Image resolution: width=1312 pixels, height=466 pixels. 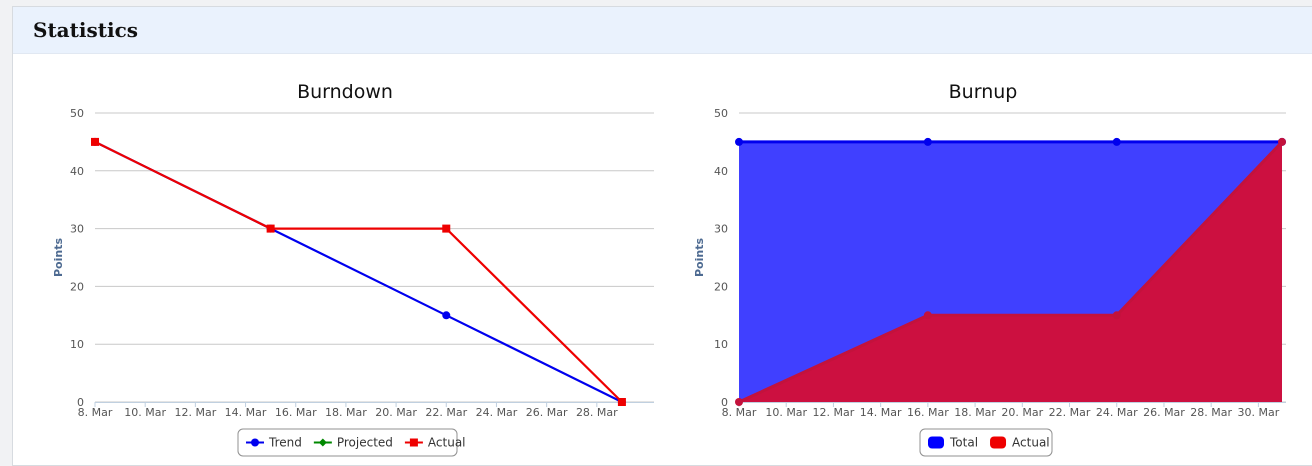 I want to click on legend-label: Total, so click(x=963, y=443).